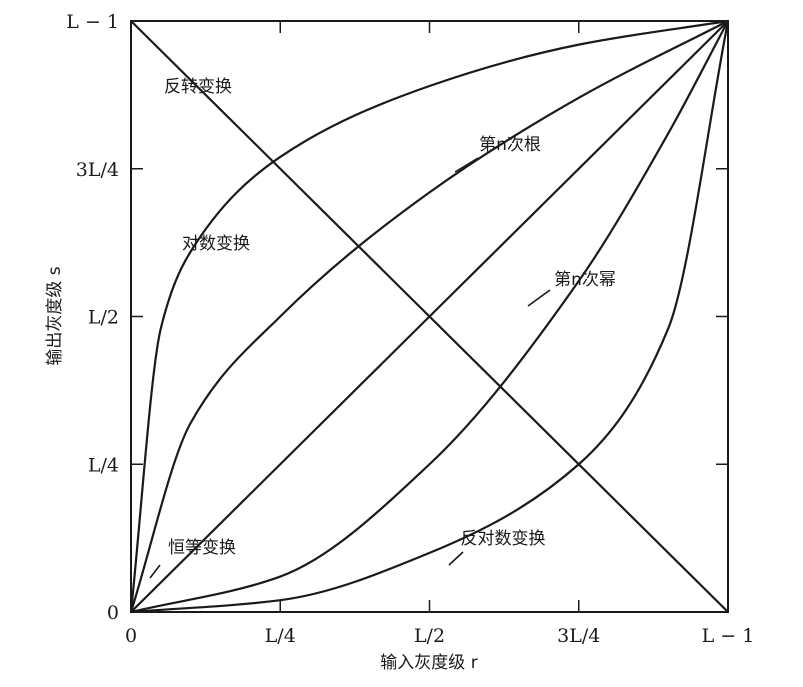 The height and width of the screenshot is (687, 803). Describe the element at coordinates (728, 636) in the screenshot. I see `x-tick-label: L − 1` at that location.